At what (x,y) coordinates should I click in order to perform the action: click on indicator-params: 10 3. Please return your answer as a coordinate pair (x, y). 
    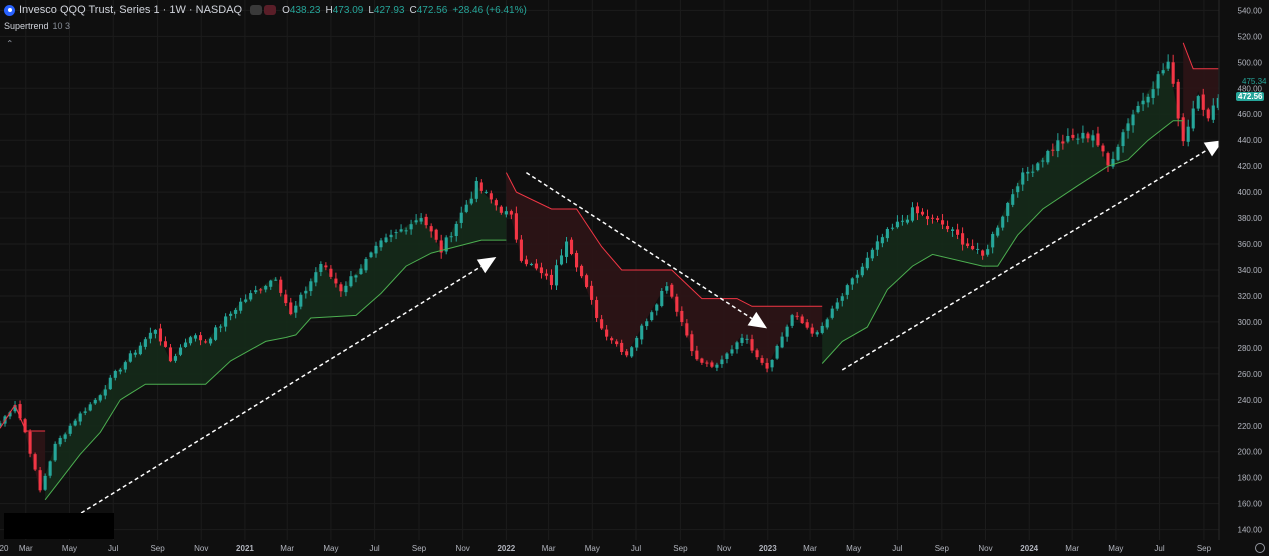
    Looking at the image, I should click on (61, 26).